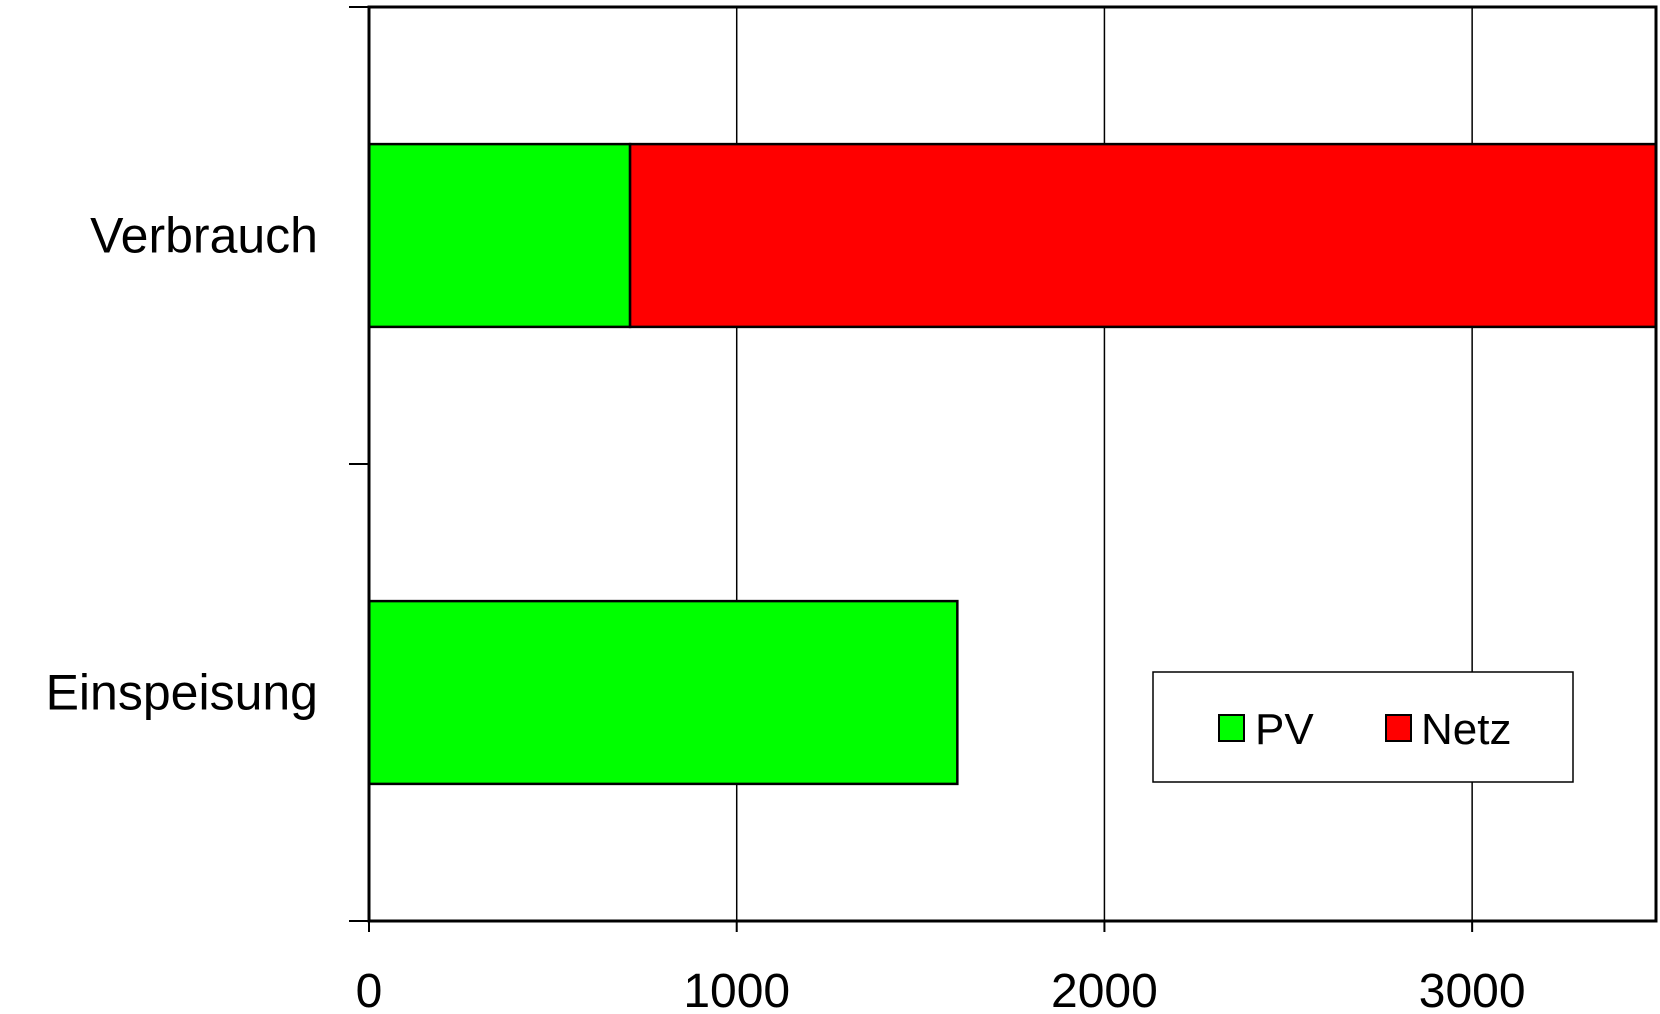  What do you see at coordinates (736, 989) in the screenshot?
I see `x-tick-label-1000: 1000` at bounding box center [736, 989].